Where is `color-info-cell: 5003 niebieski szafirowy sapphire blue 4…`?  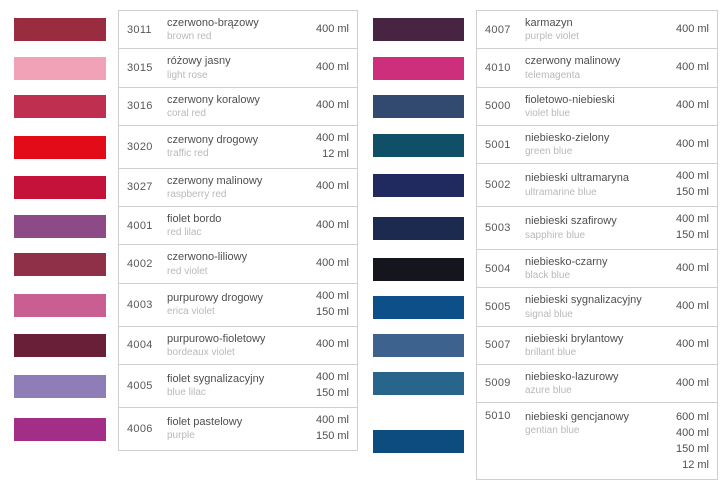
color-info-cell: 5003 niebieski szafirowy sapphire blue 4… is located at coordinates (597, 228).